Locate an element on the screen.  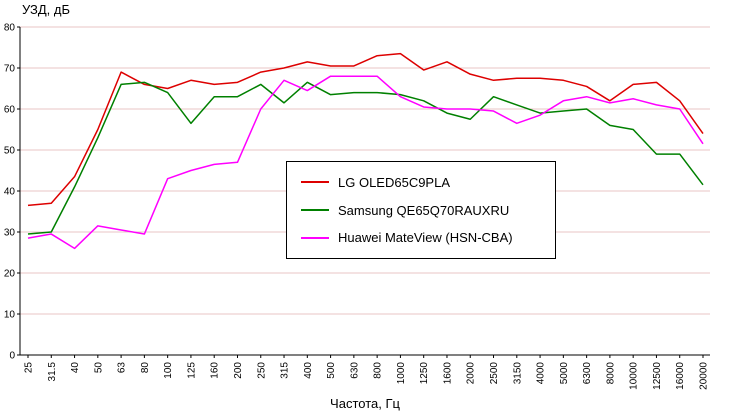
legend-item-huawei: Huawei MateView (HSN-CBA) is located at coordinates (428, 237).